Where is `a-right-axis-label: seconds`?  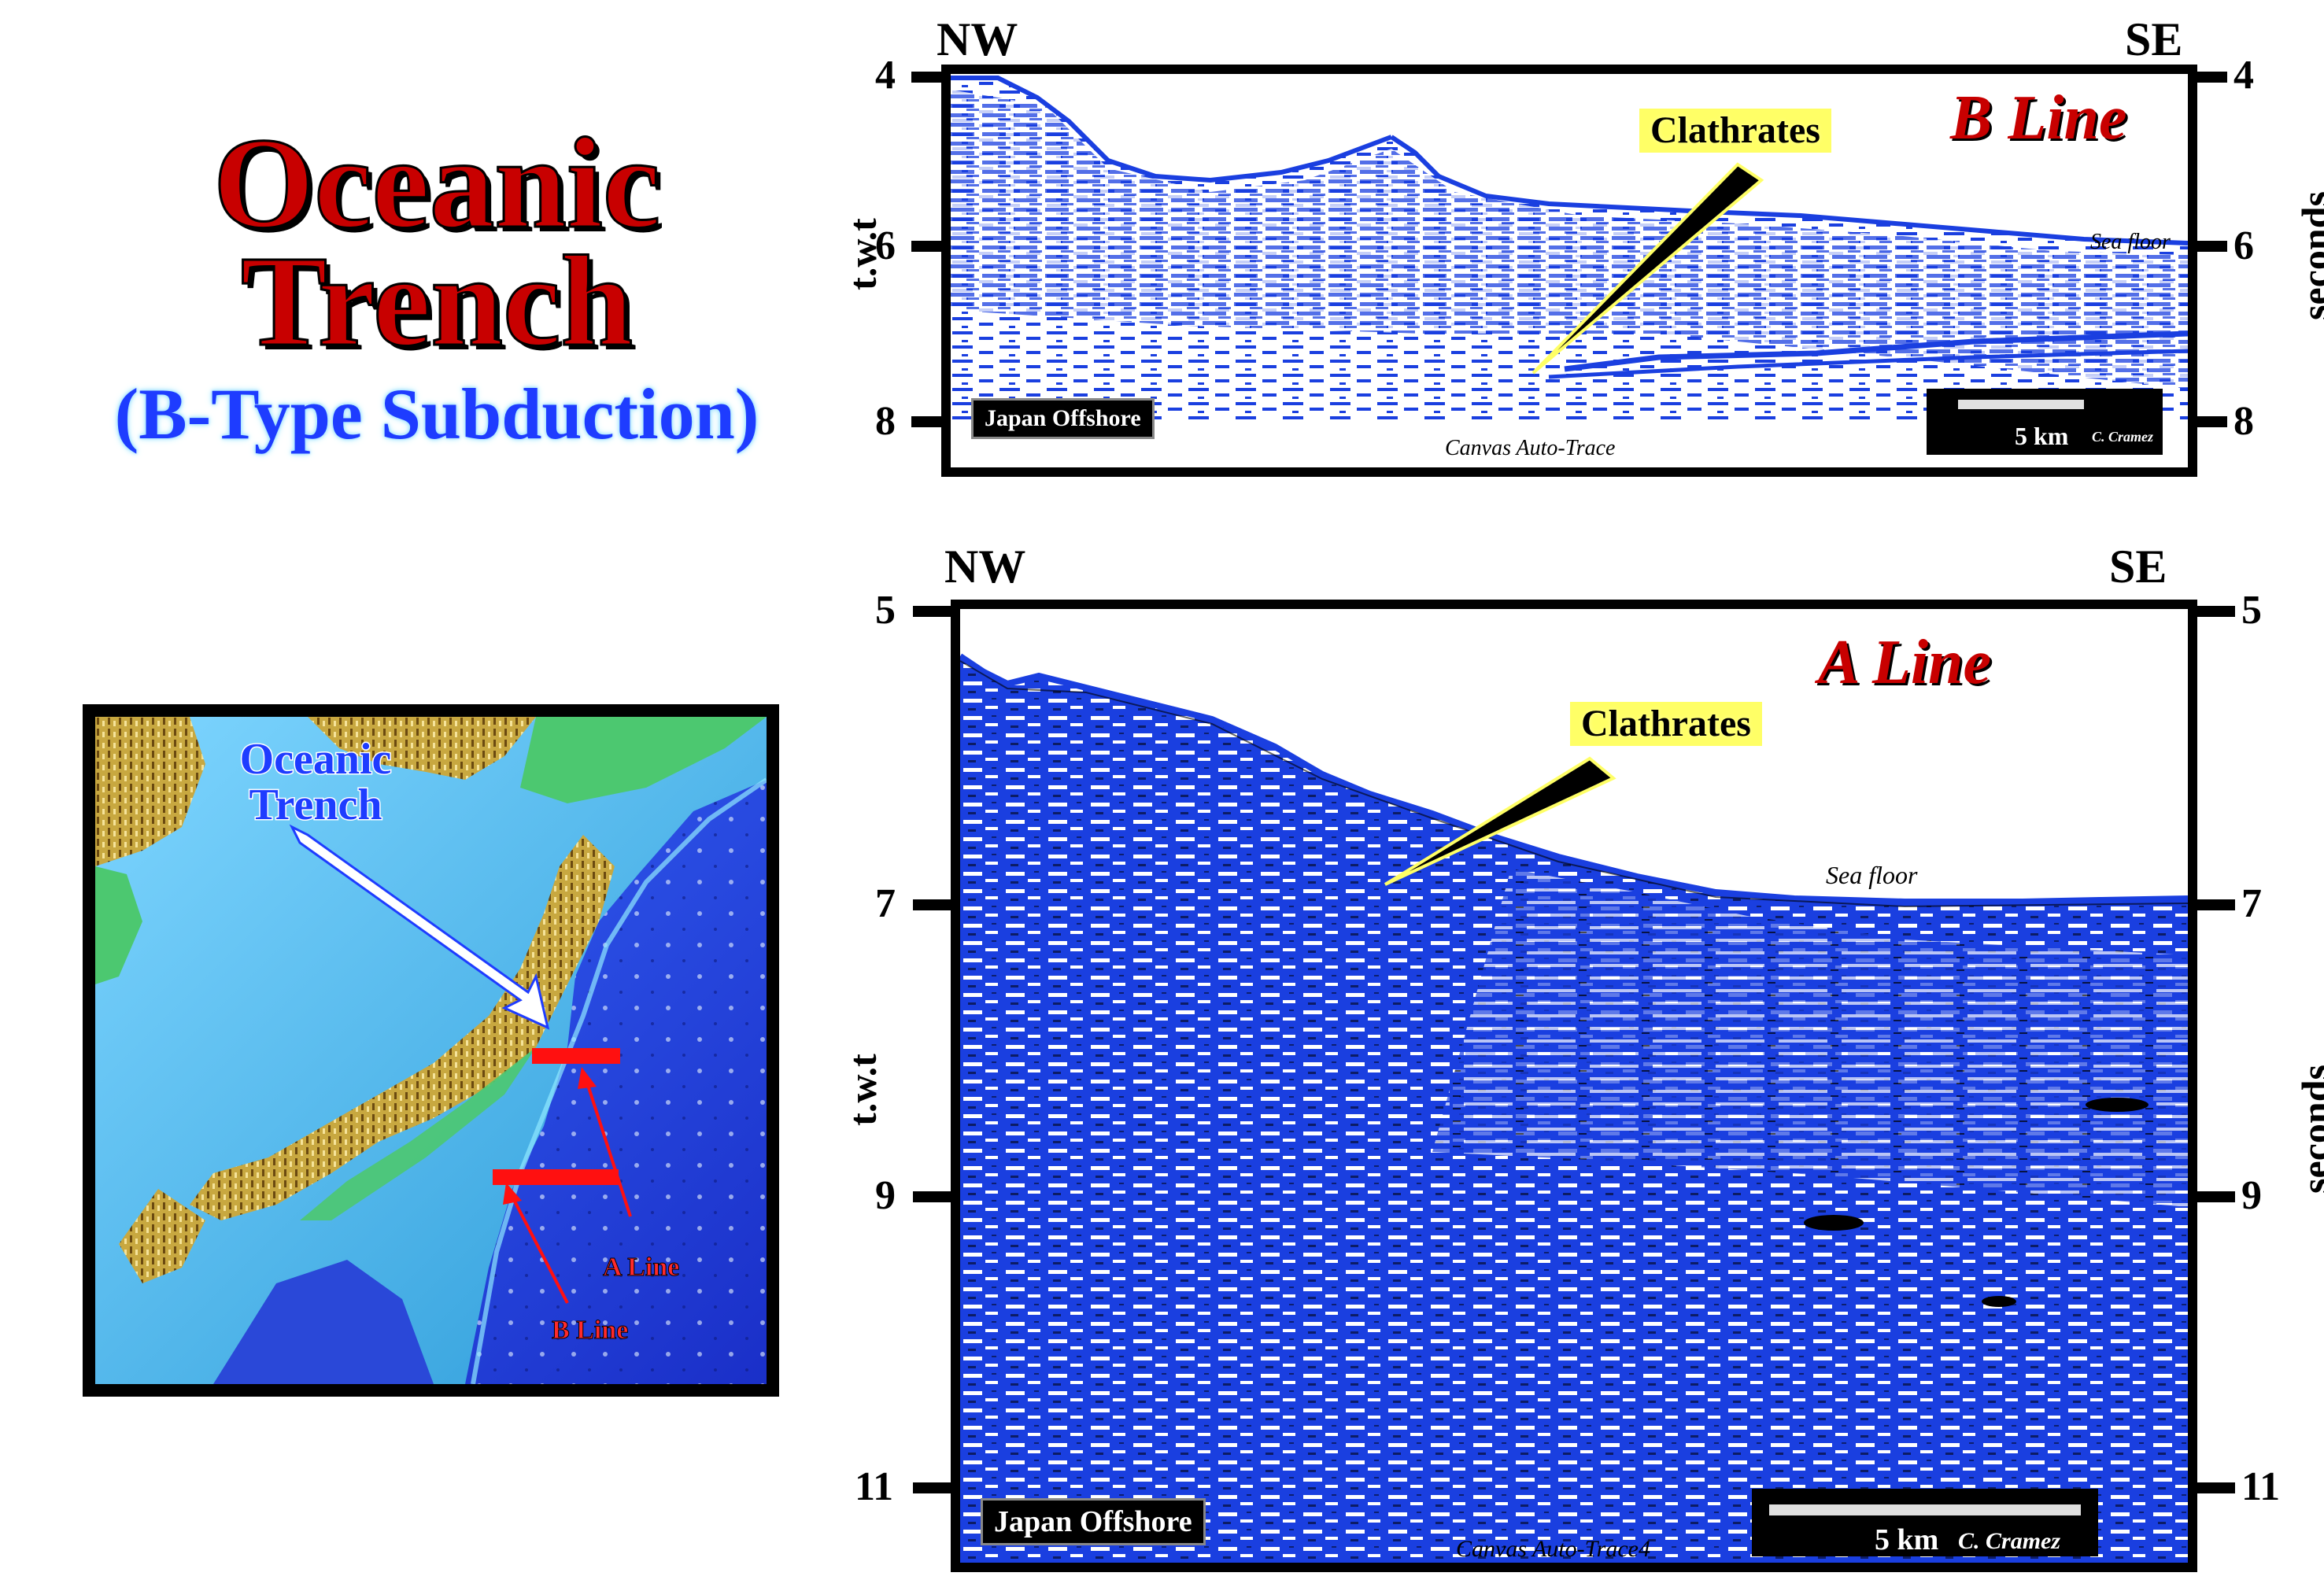
a-right-axis-label: seconds is located at coordinates (2308, 1129).